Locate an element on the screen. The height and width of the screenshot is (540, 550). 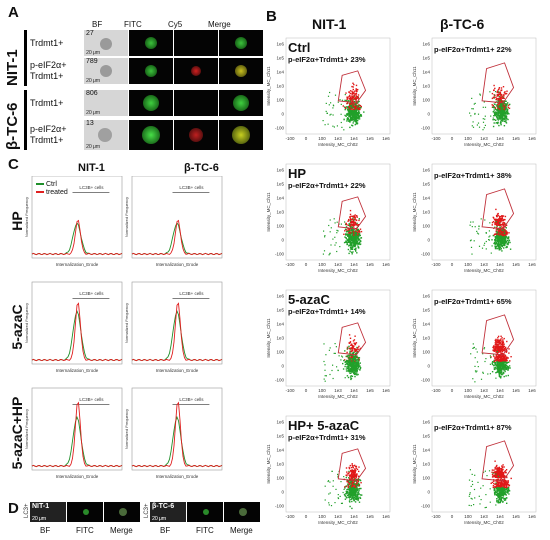
y-tick-label: 1e6 is located at coordinates (426, 296).